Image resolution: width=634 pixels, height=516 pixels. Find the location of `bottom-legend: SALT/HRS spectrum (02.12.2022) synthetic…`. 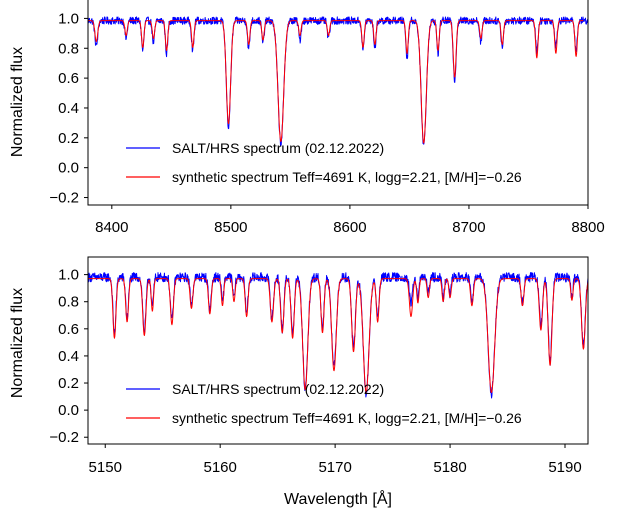

bottom-legend: SALT/HRS spectrum (02.12.2022) synthetic… is located at coordinates (324, 403).